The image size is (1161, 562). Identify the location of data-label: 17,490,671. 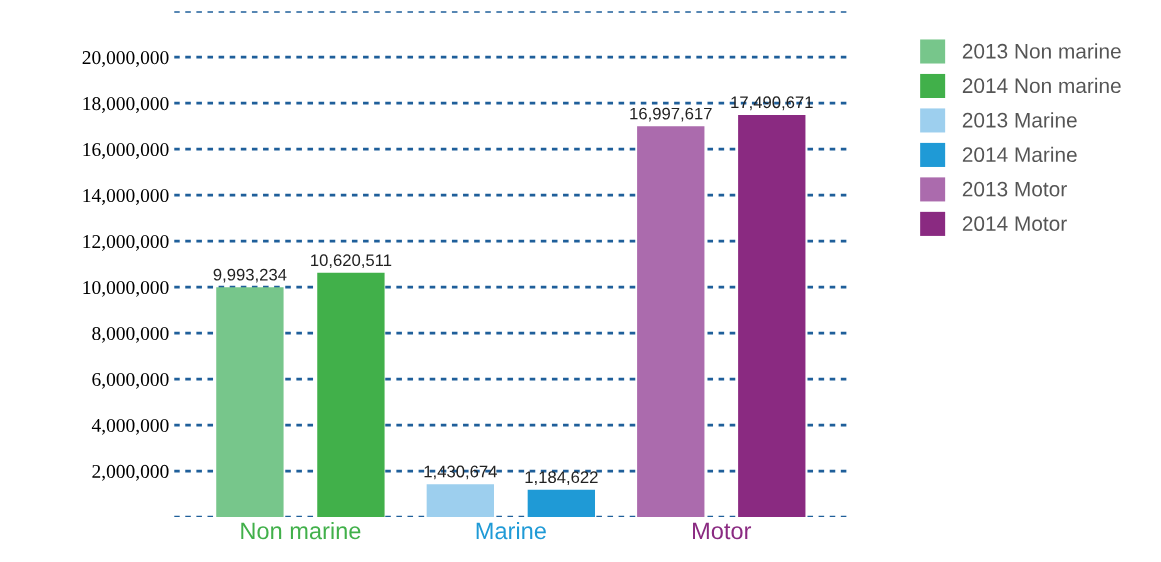
(772, 103).